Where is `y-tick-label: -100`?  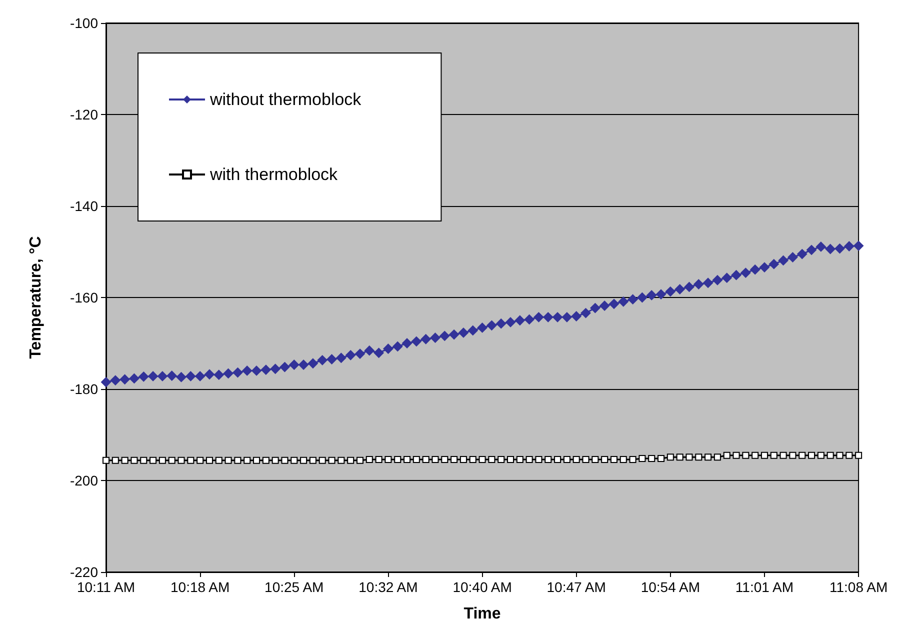 y-tick-label: -100 is located at coordinates (84, 23).